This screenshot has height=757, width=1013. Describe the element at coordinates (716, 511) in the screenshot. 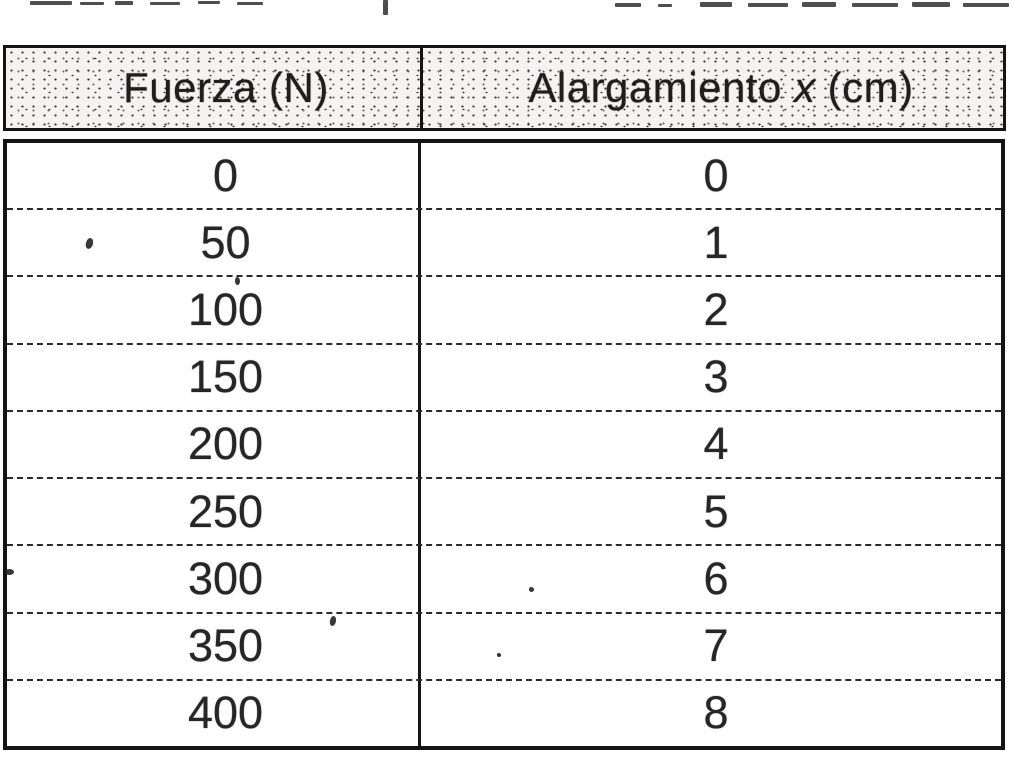

I see `cell-alargamiento: 5` at that location.